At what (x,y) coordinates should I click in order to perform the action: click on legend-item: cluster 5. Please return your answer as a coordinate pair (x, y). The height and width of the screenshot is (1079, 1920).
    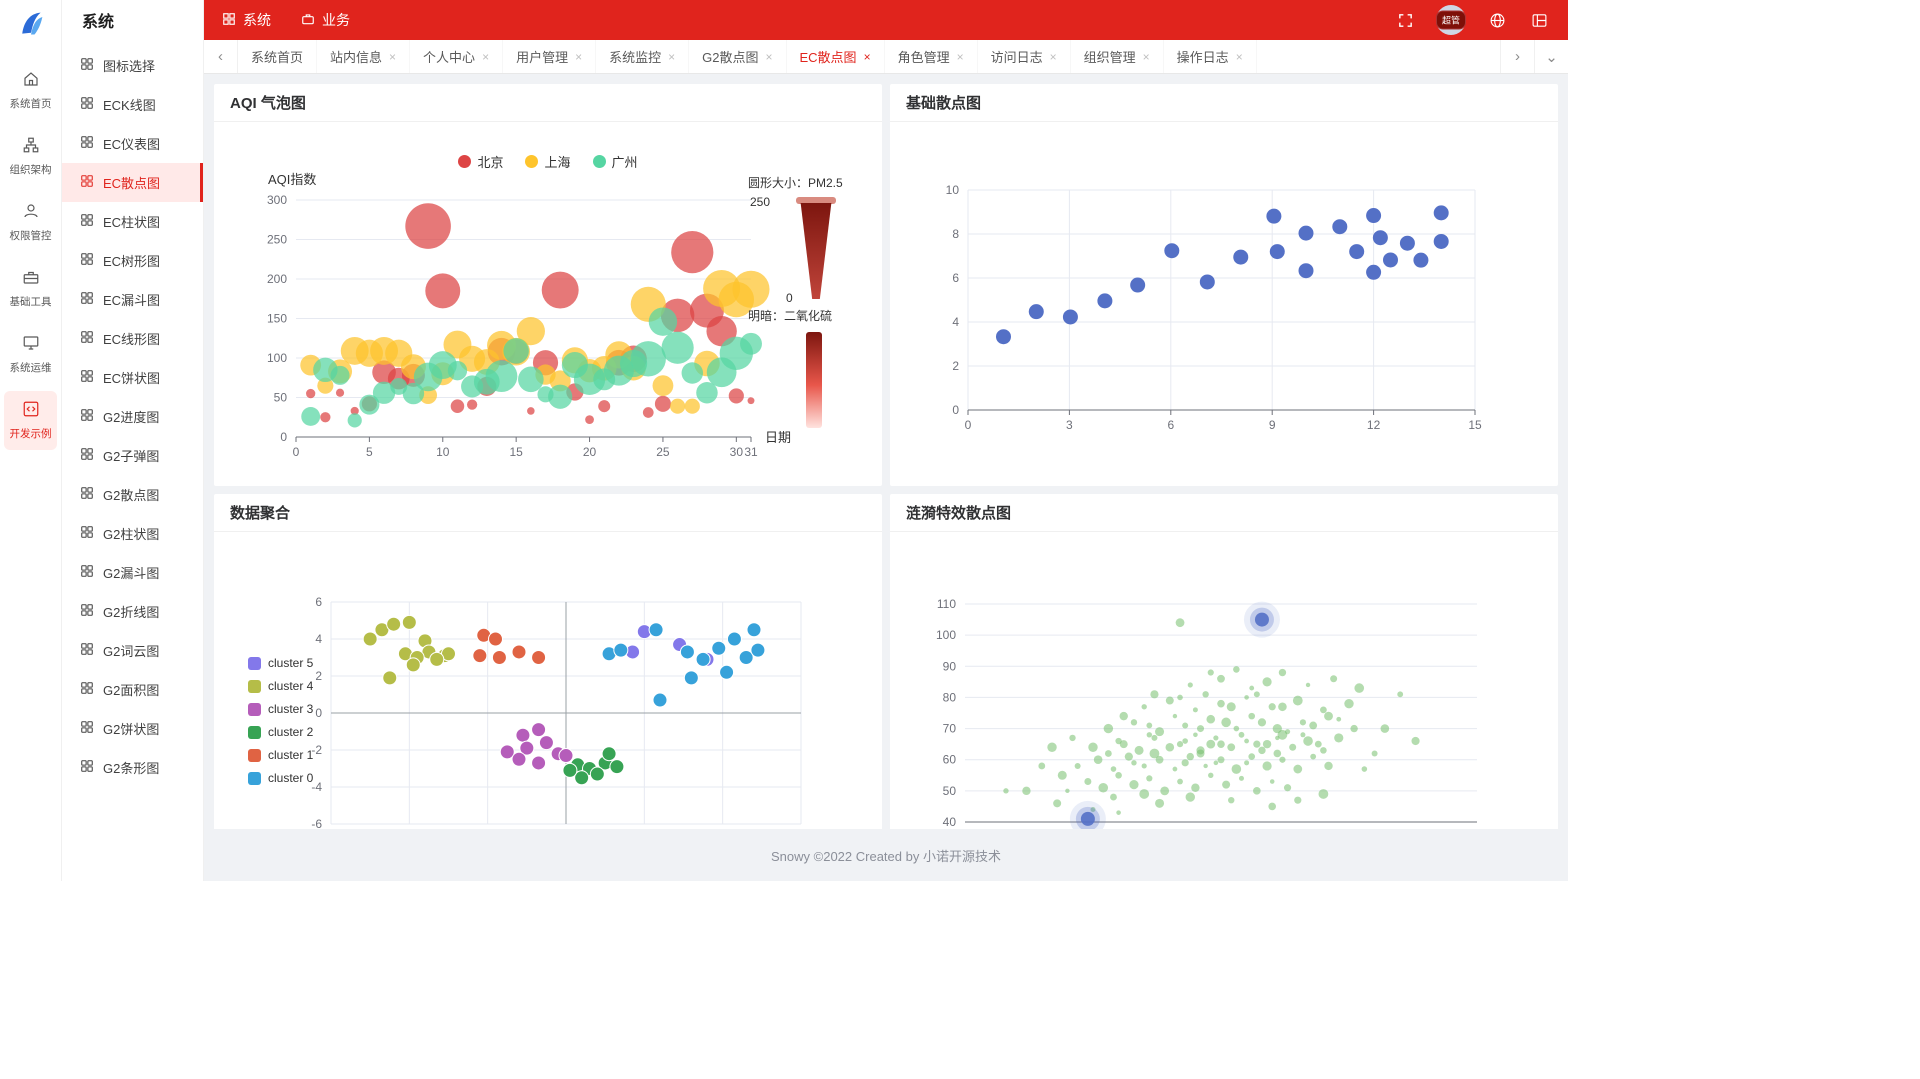
    Looking at the image, I should click on (280, 663).